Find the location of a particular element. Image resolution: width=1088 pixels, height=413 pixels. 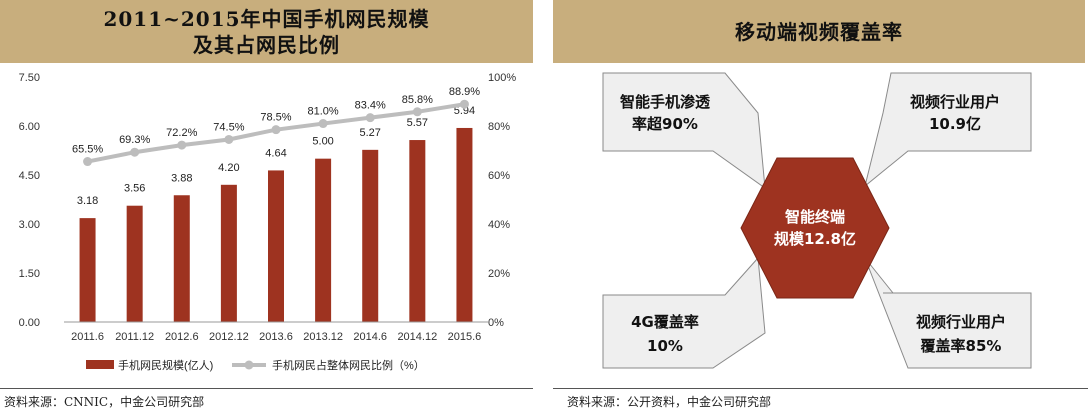

left-source-divider is located at coordinates (266, 388).